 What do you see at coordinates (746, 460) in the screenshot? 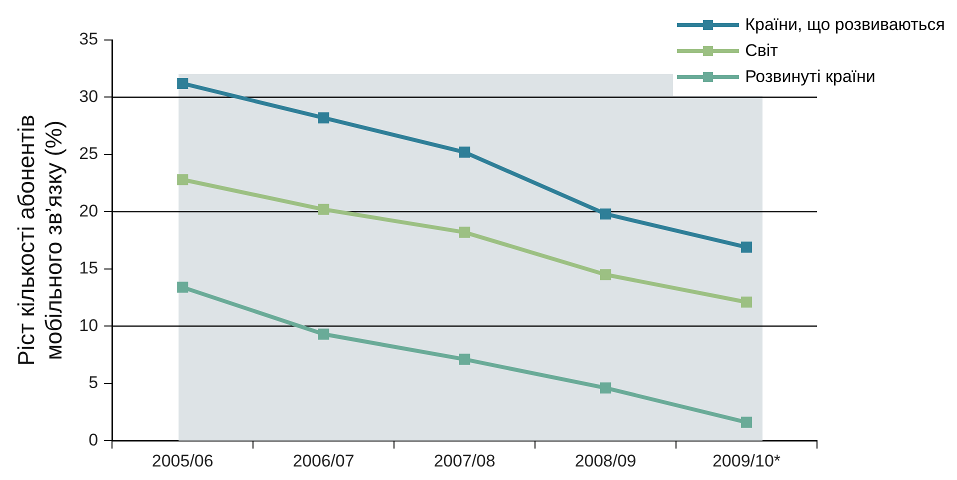
I see `x-tick-label: 2009/10*` at bounding box center [746, 460].